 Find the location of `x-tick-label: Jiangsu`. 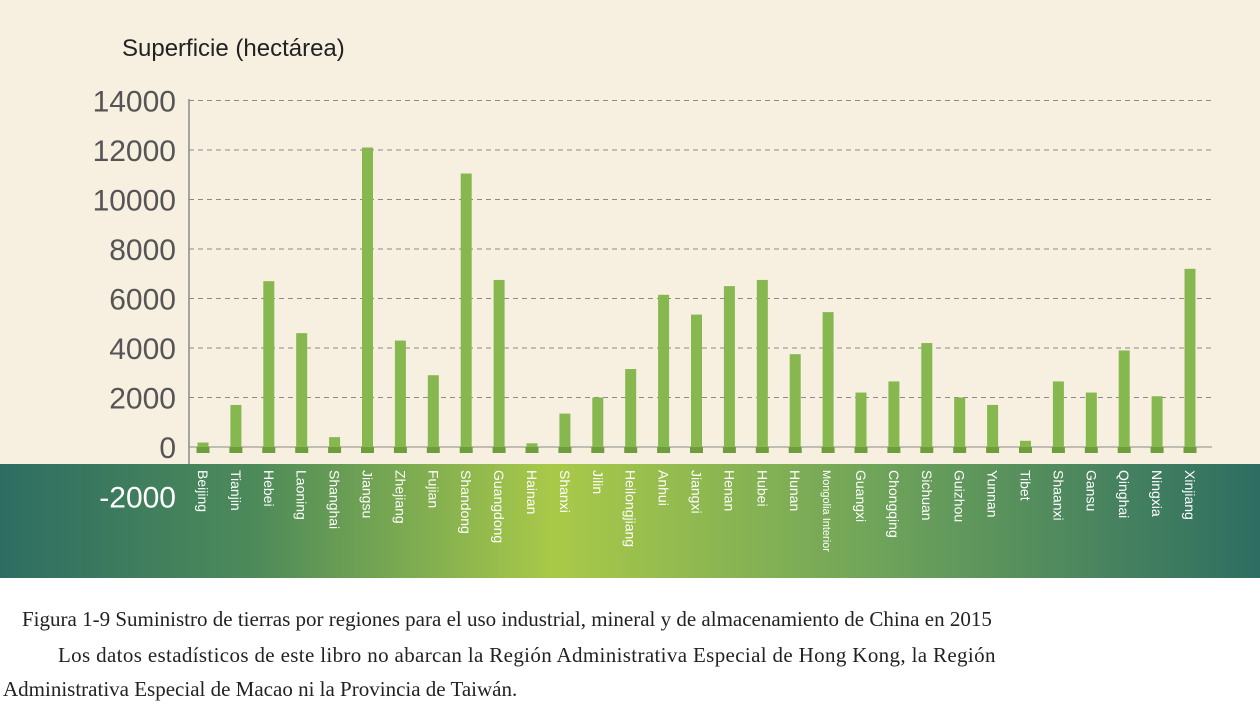

x-tick-label: Jiangsu is located at coordinates (368, 494).